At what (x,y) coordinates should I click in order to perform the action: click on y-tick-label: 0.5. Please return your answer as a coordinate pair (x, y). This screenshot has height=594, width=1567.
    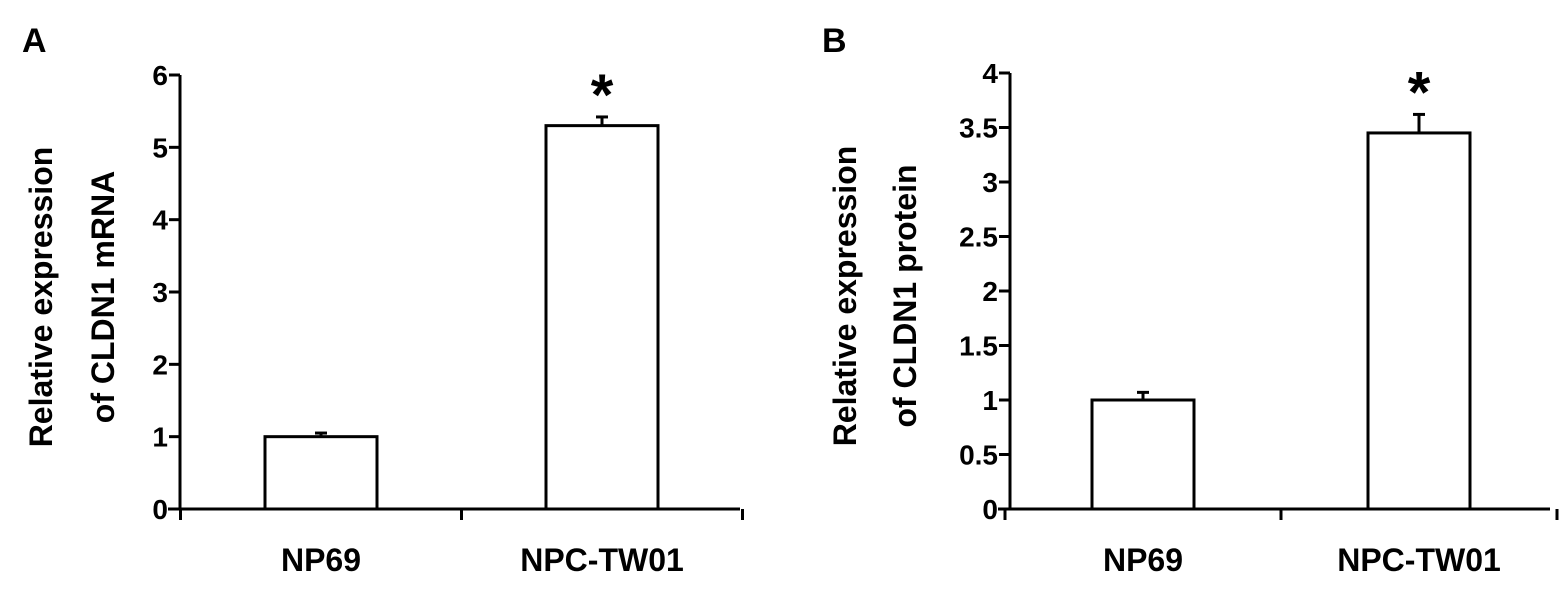
    Looking at the image, I should click on (978, 455).